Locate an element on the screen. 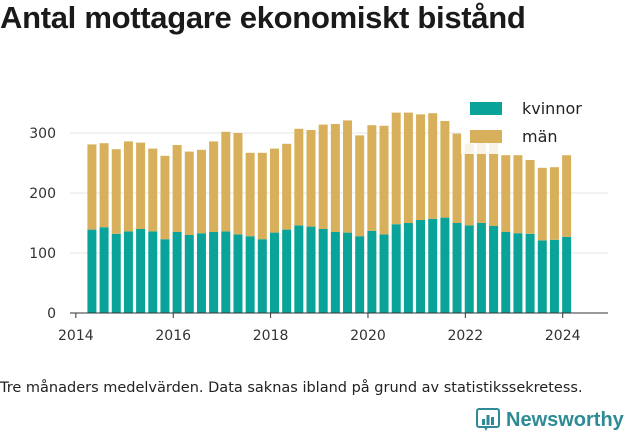 The image size is (631, 439). x-tick-label: 2016 is located at coordinates (173, 336).